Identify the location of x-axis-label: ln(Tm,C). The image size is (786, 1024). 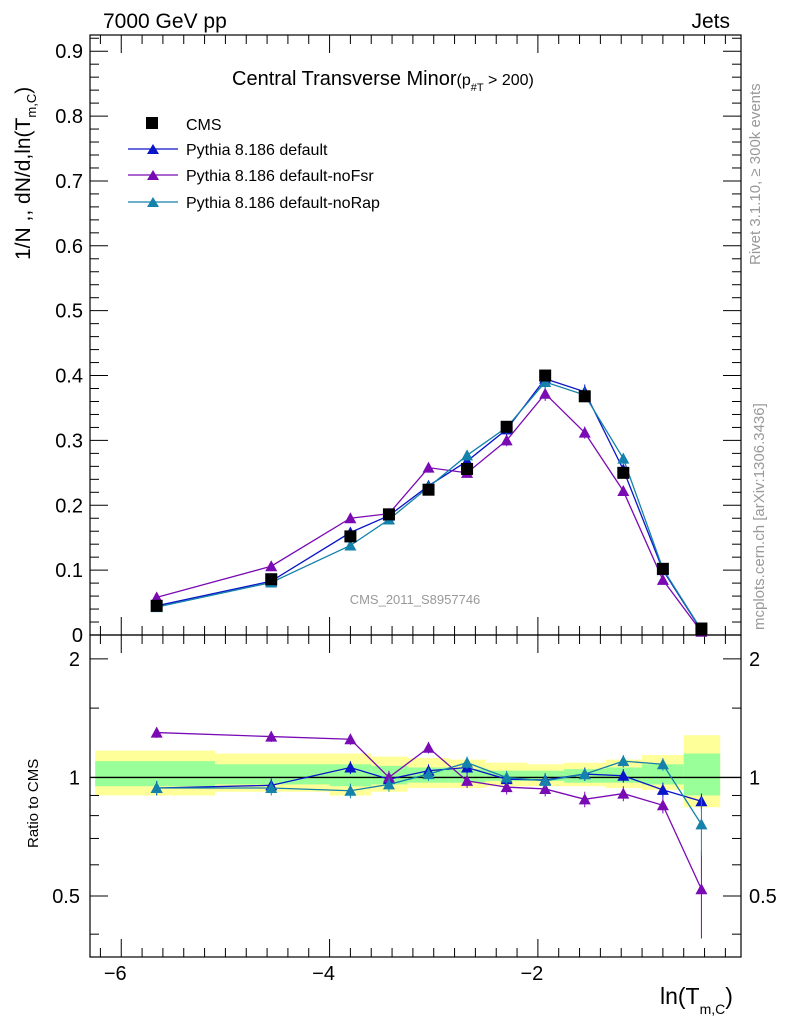
(696, 1000).